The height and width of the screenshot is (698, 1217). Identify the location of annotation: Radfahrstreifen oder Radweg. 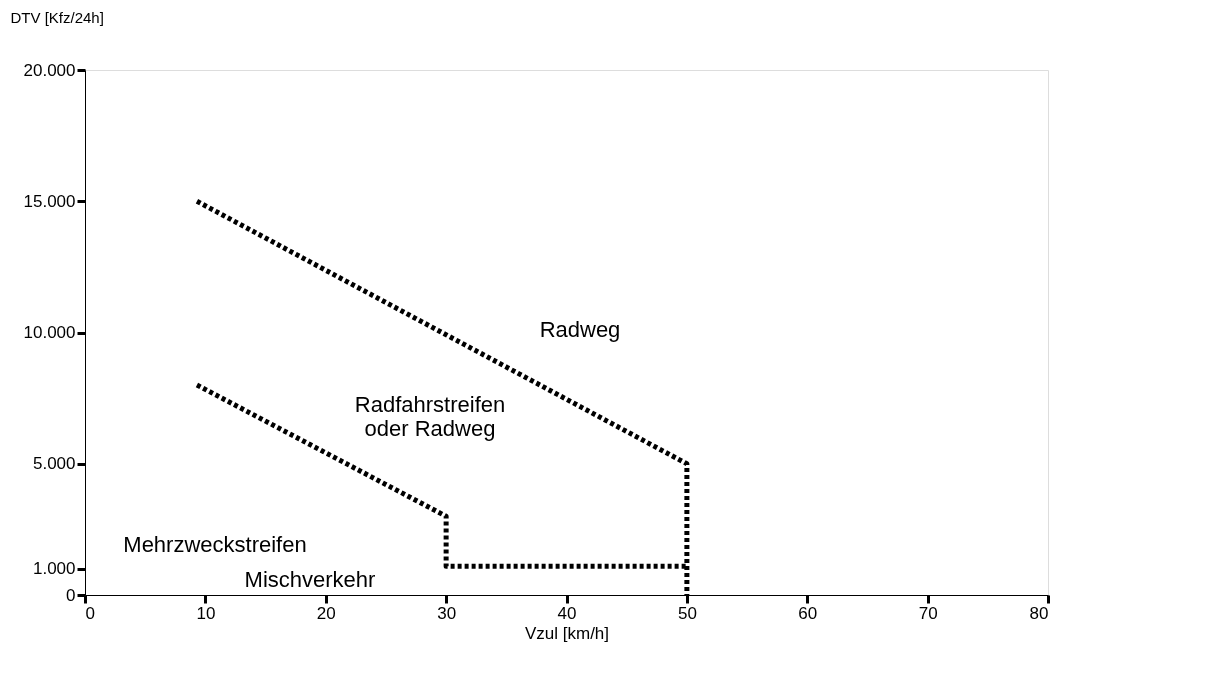
(430, 416).